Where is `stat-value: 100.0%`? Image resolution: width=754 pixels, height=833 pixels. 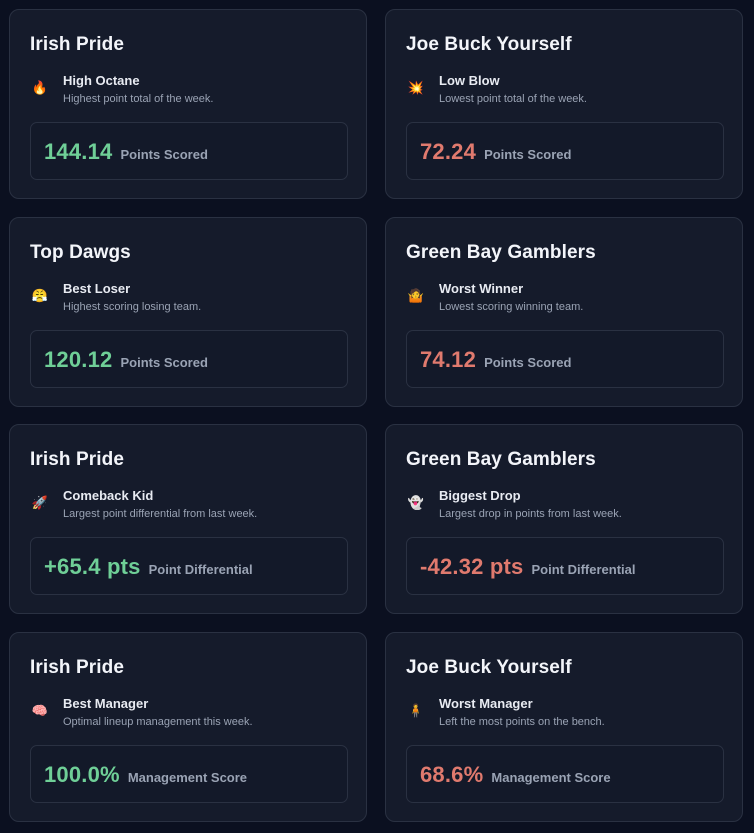
stat-value: 100.0% is located at coordinates (82, 774).